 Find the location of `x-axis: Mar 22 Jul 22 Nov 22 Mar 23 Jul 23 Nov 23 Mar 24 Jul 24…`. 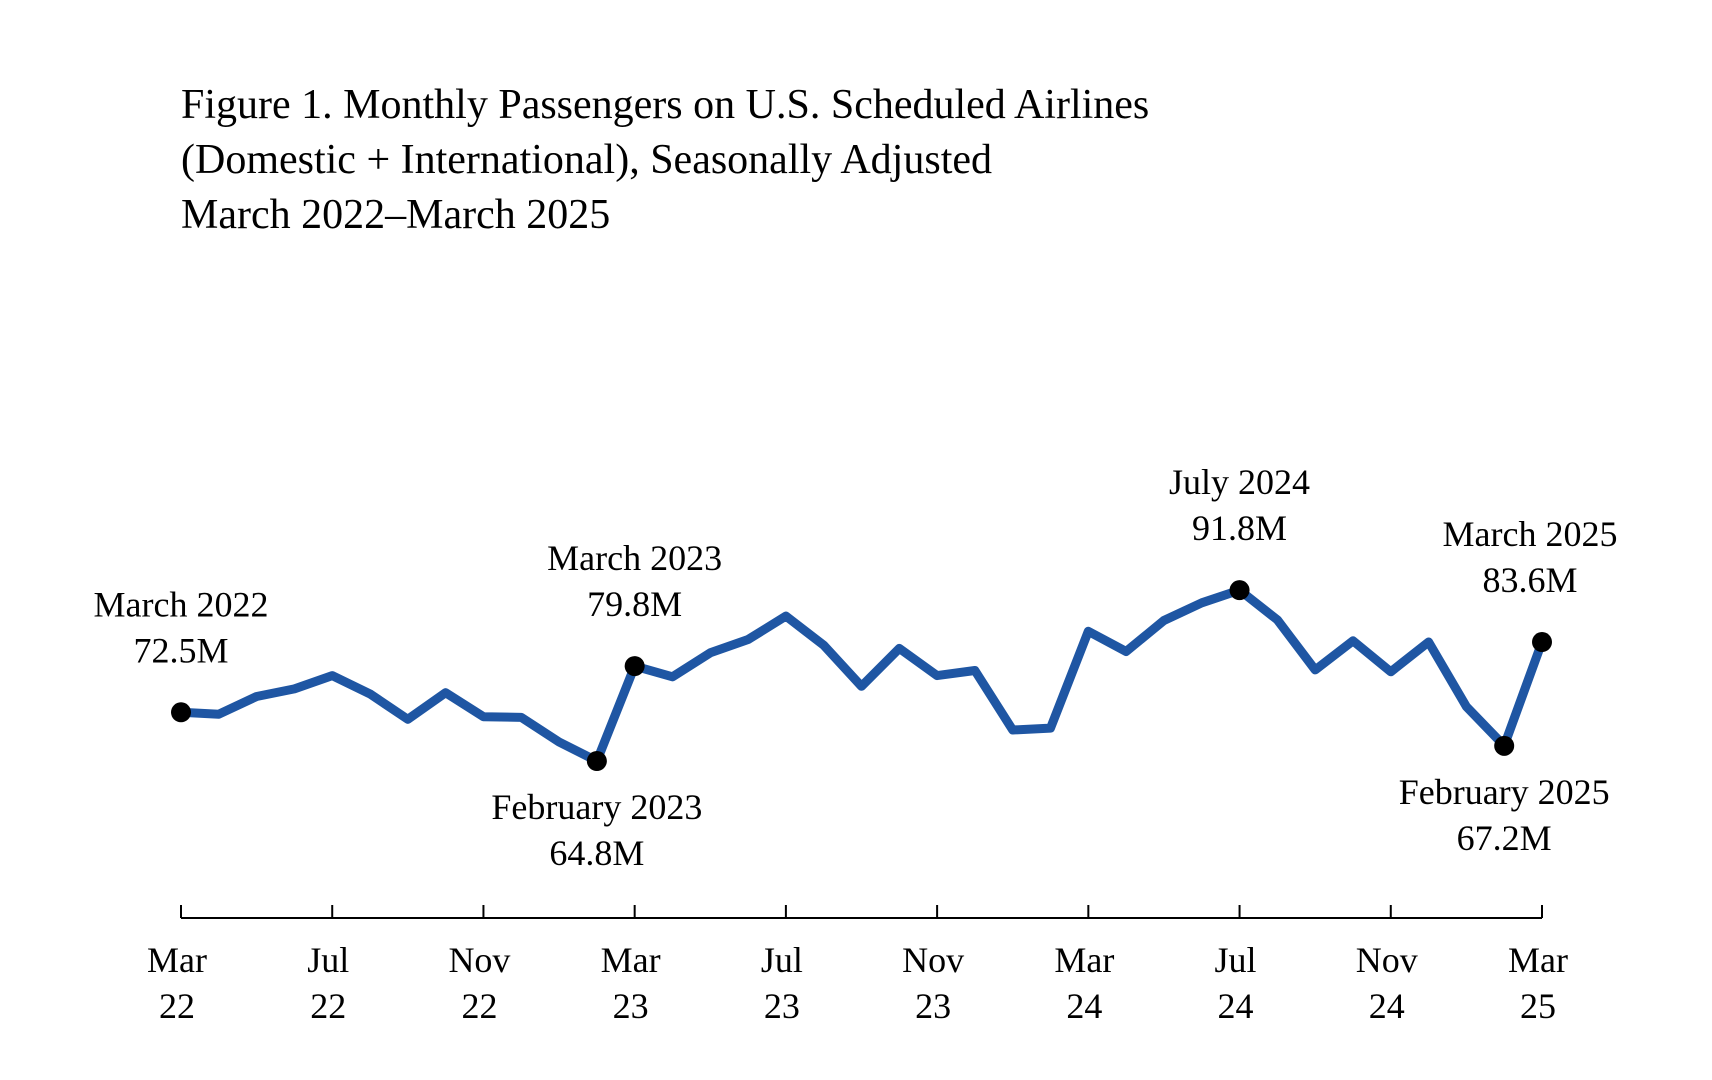

x-axis: Mar 22 Jul 22 Nov 22 Mar 23 Jul 23 Nov 23 Mar 24 Jul 24… is located at coordinates (857, 965).